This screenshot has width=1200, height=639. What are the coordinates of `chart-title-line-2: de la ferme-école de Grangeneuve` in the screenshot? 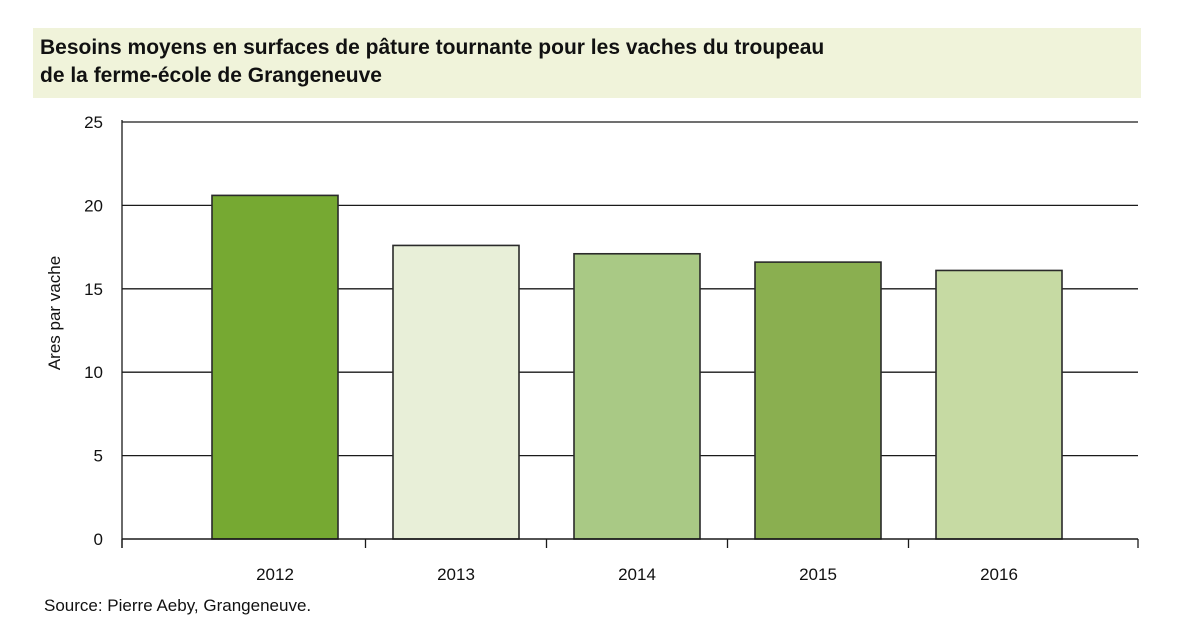 It's located at (211, 75).